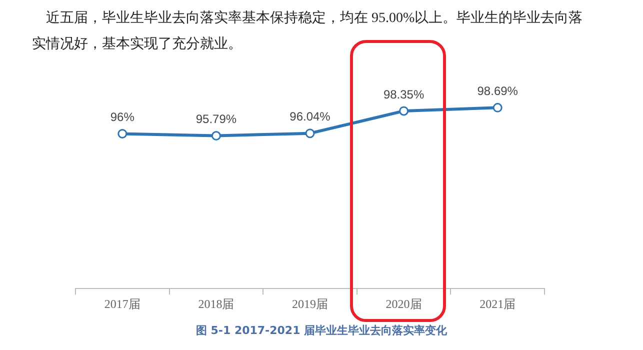  What do you see at coordinates (404, 303) in the screenshot?
I see `x-tick-label: 2020届` at bounding box center [404, 303].